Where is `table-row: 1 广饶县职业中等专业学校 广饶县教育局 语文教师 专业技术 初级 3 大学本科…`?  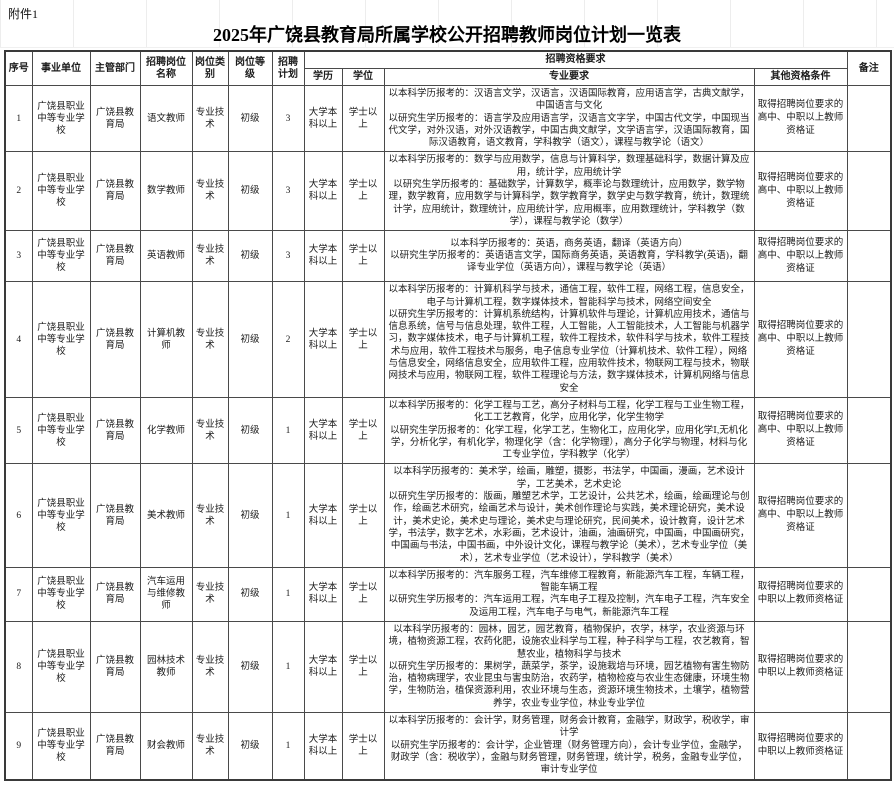
table-row: 1 广饶县职业中等专业学校 广饶县教育局 语文教师 专业技术 初级 3 大学本科… is located at coordinates (448, 118).